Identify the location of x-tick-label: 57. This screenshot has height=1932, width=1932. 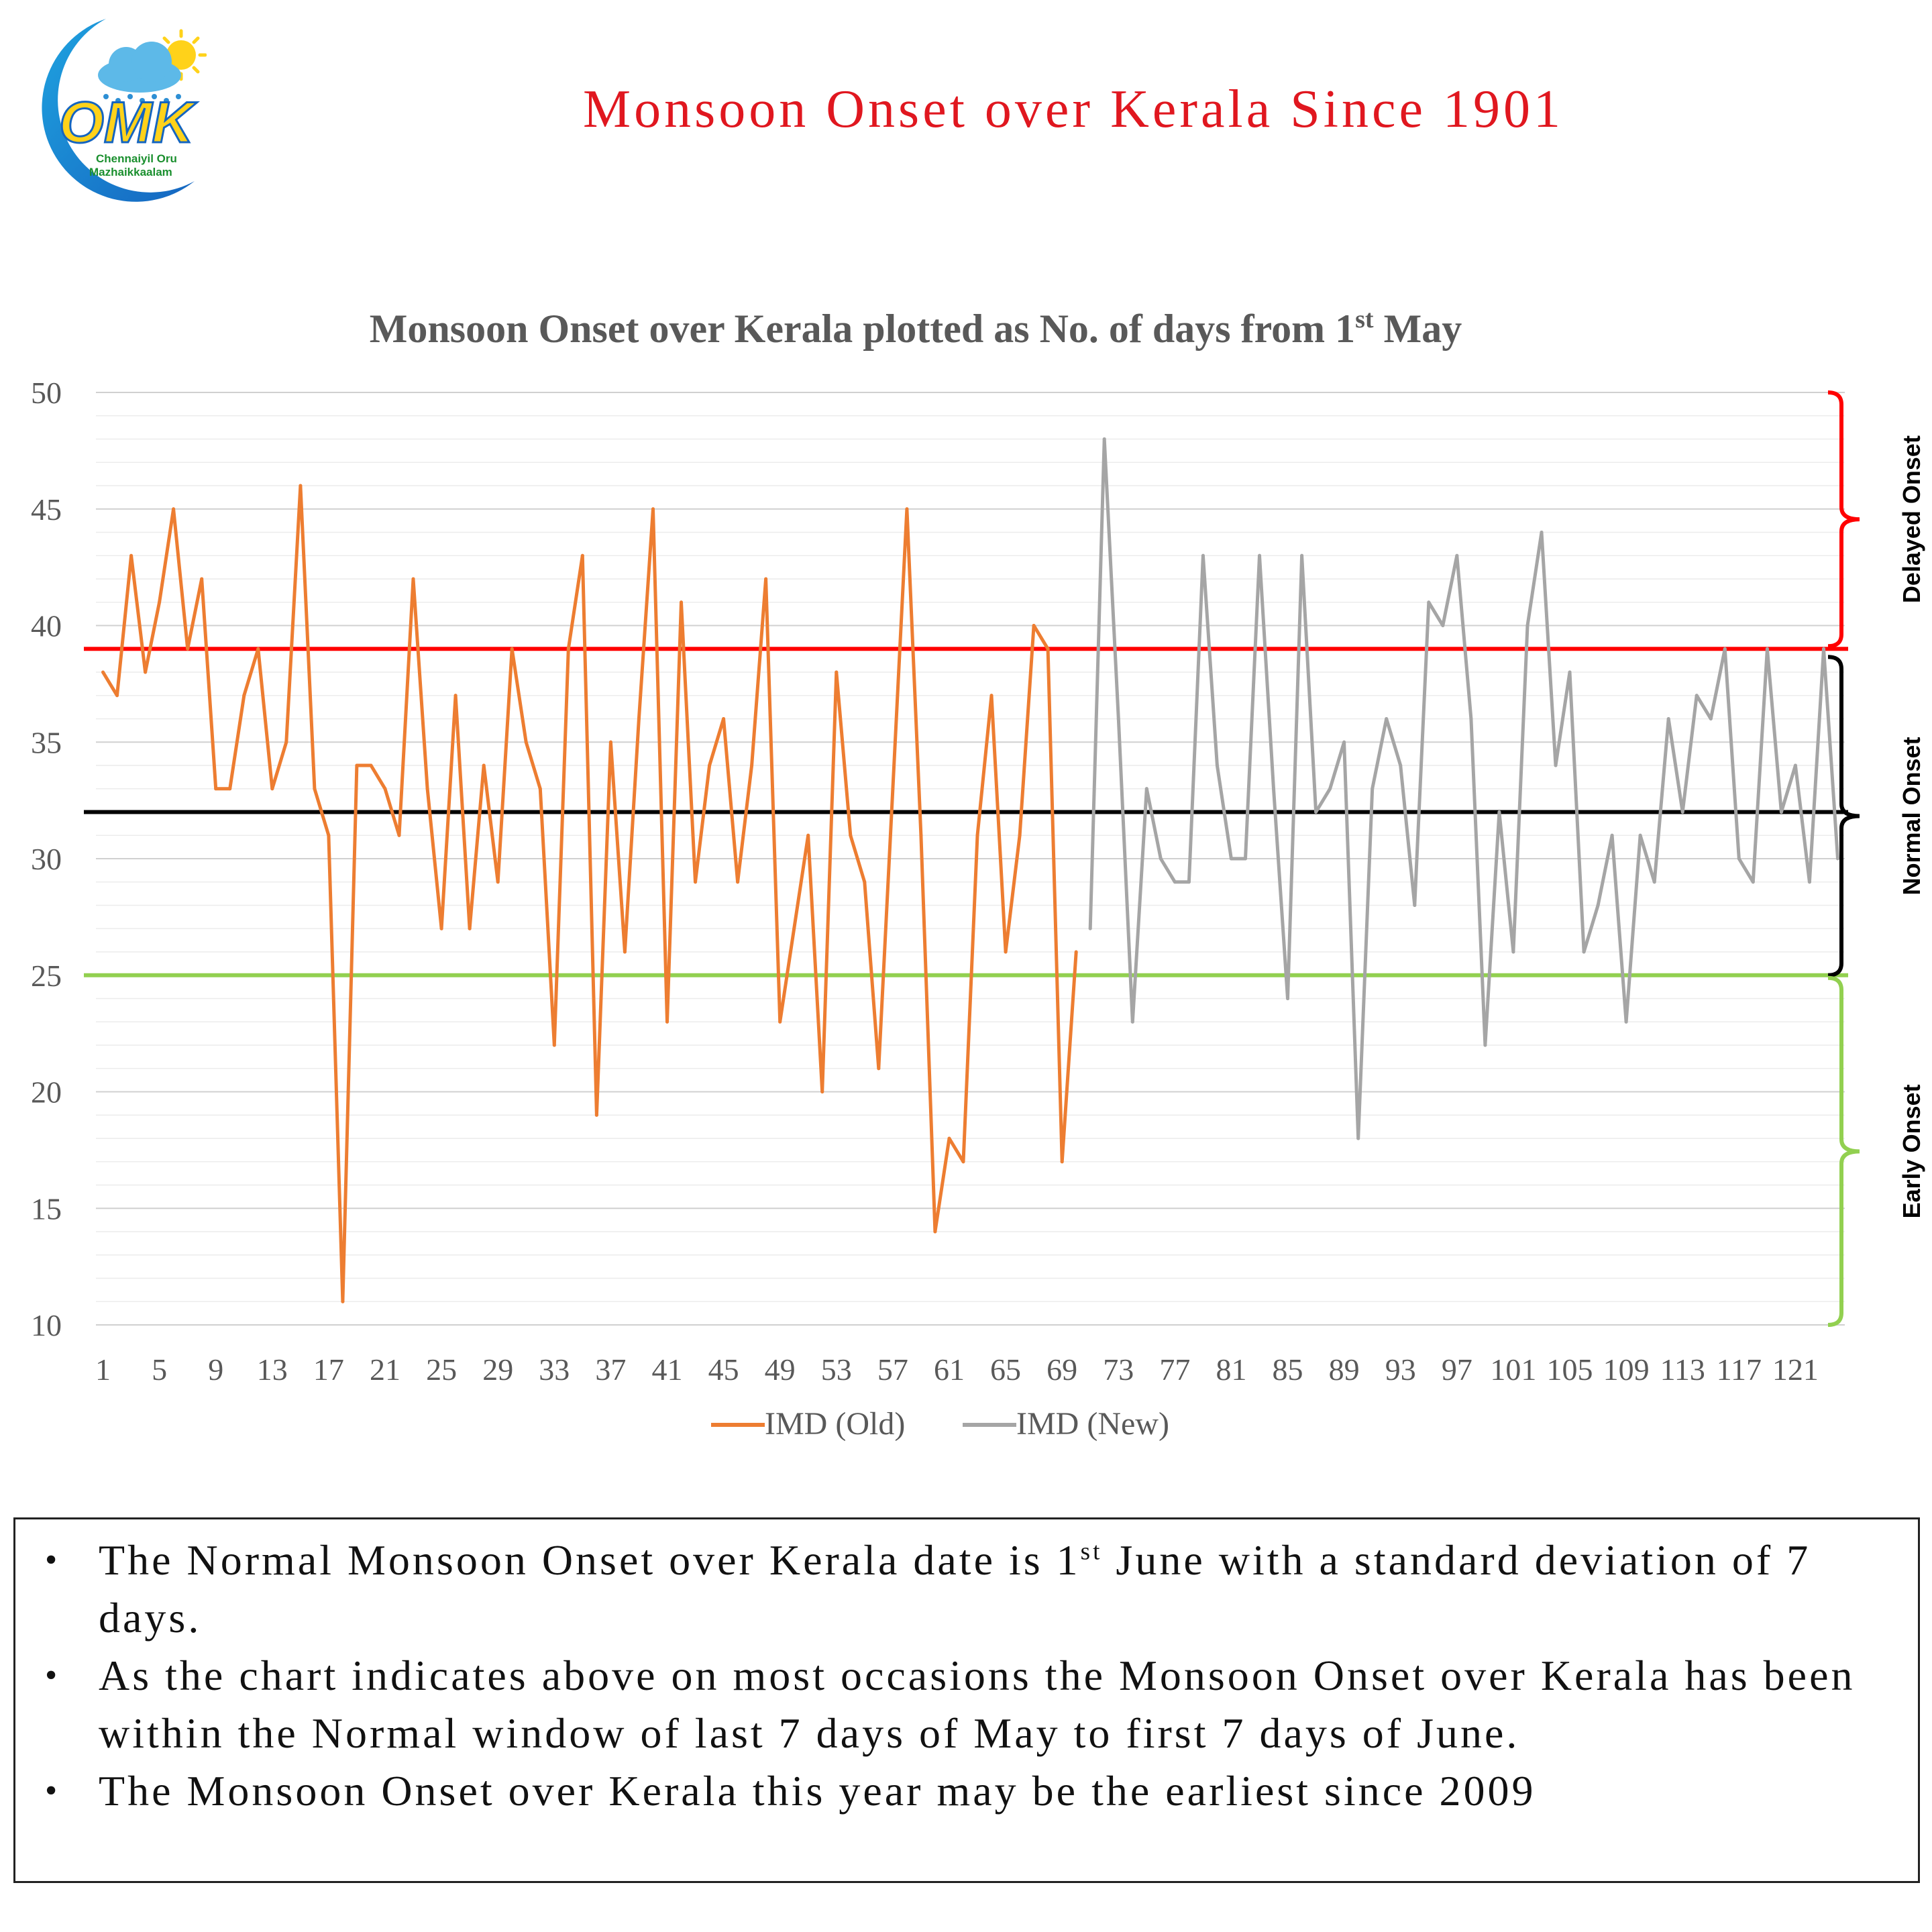
(892, 1369).